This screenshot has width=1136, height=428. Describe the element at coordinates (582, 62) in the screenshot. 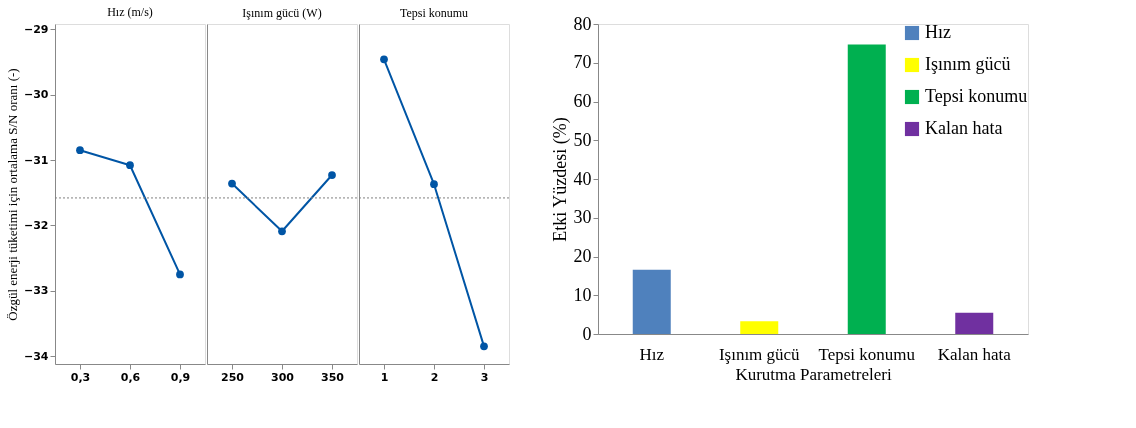

I see `y-tick-label: 70` at that location.